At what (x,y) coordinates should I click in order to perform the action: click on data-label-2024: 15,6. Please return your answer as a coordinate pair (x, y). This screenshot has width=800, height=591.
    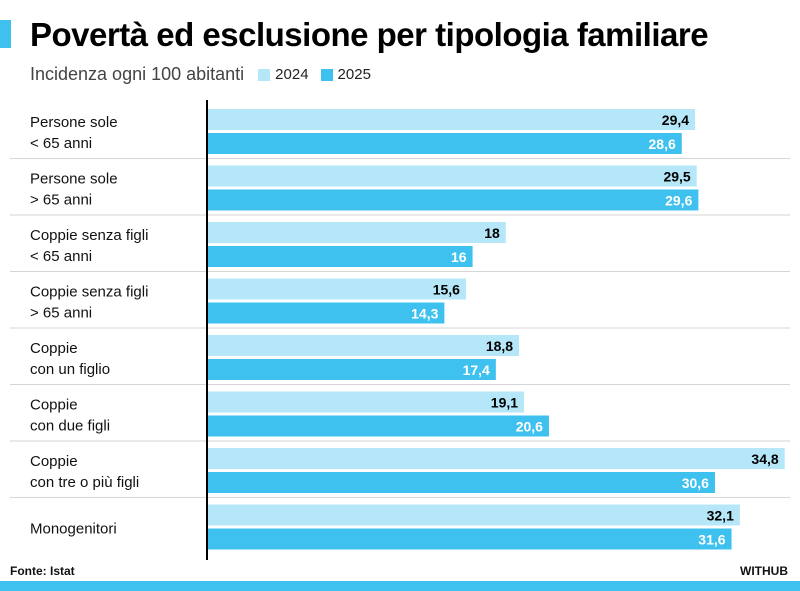
    Looking at the image, I should click on (446, 290).